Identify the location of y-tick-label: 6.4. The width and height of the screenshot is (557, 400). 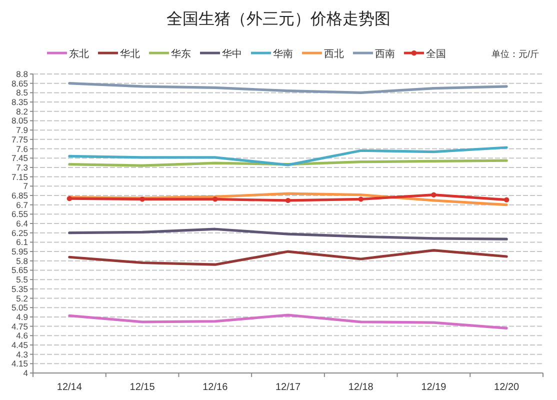
(22, 223).